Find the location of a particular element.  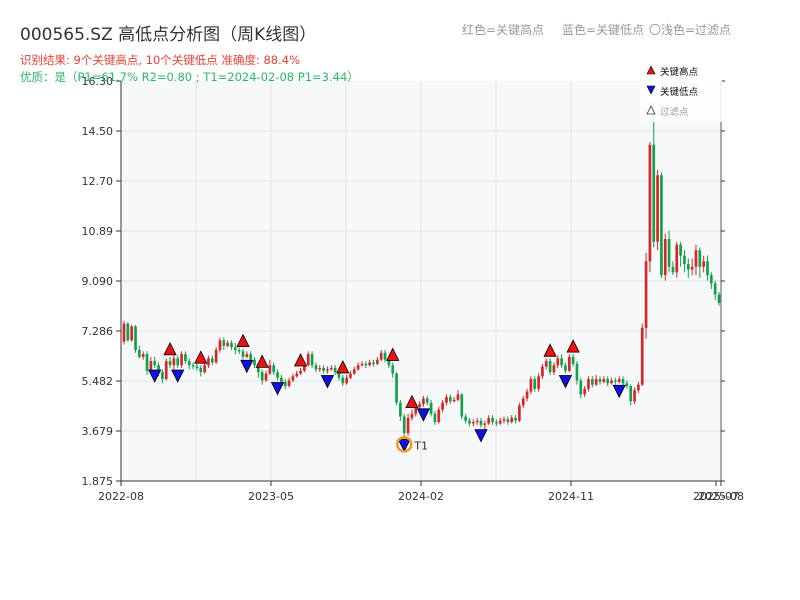

detection-summary: 识别结果: 9个关键高点, 10个关键低点 准确度: 88.4% is located at coordinates (160, 60).